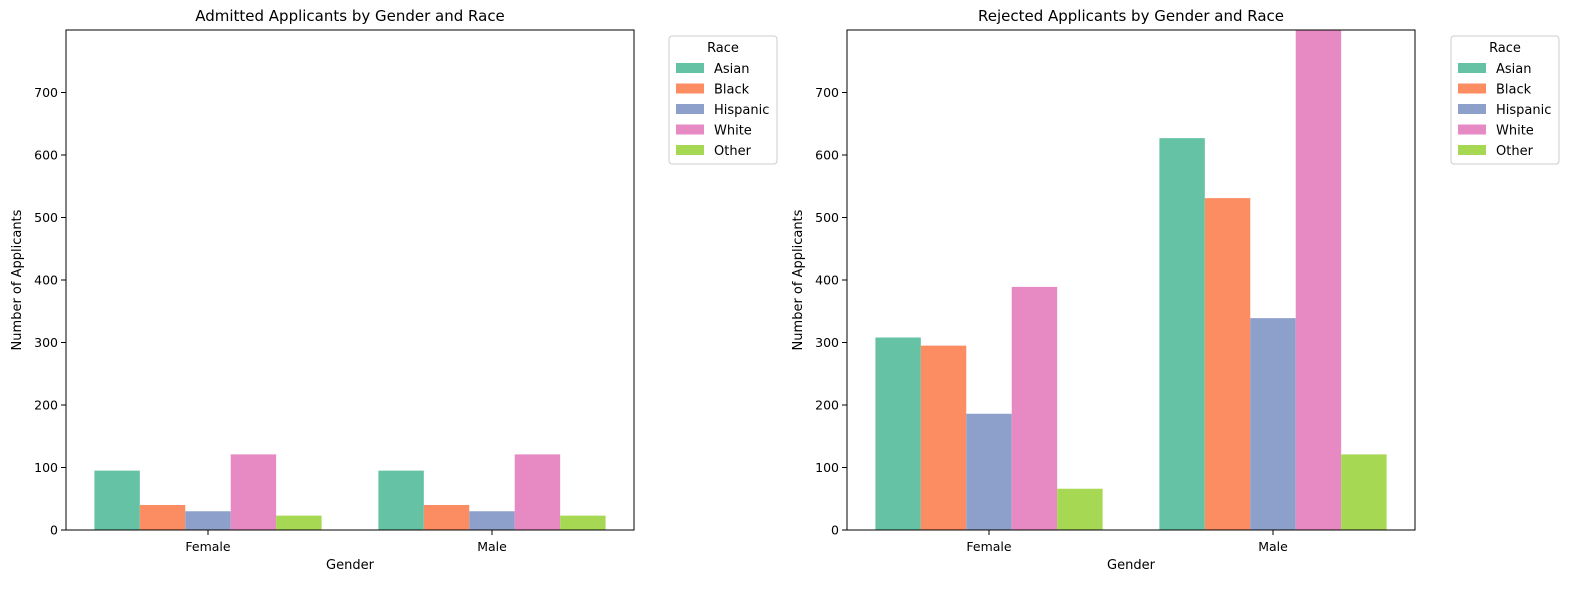 This screenshot has height=590, width=1590. I want to click on chart-title: Rejected Applicants by Gender and Race, so click(1131, 16).